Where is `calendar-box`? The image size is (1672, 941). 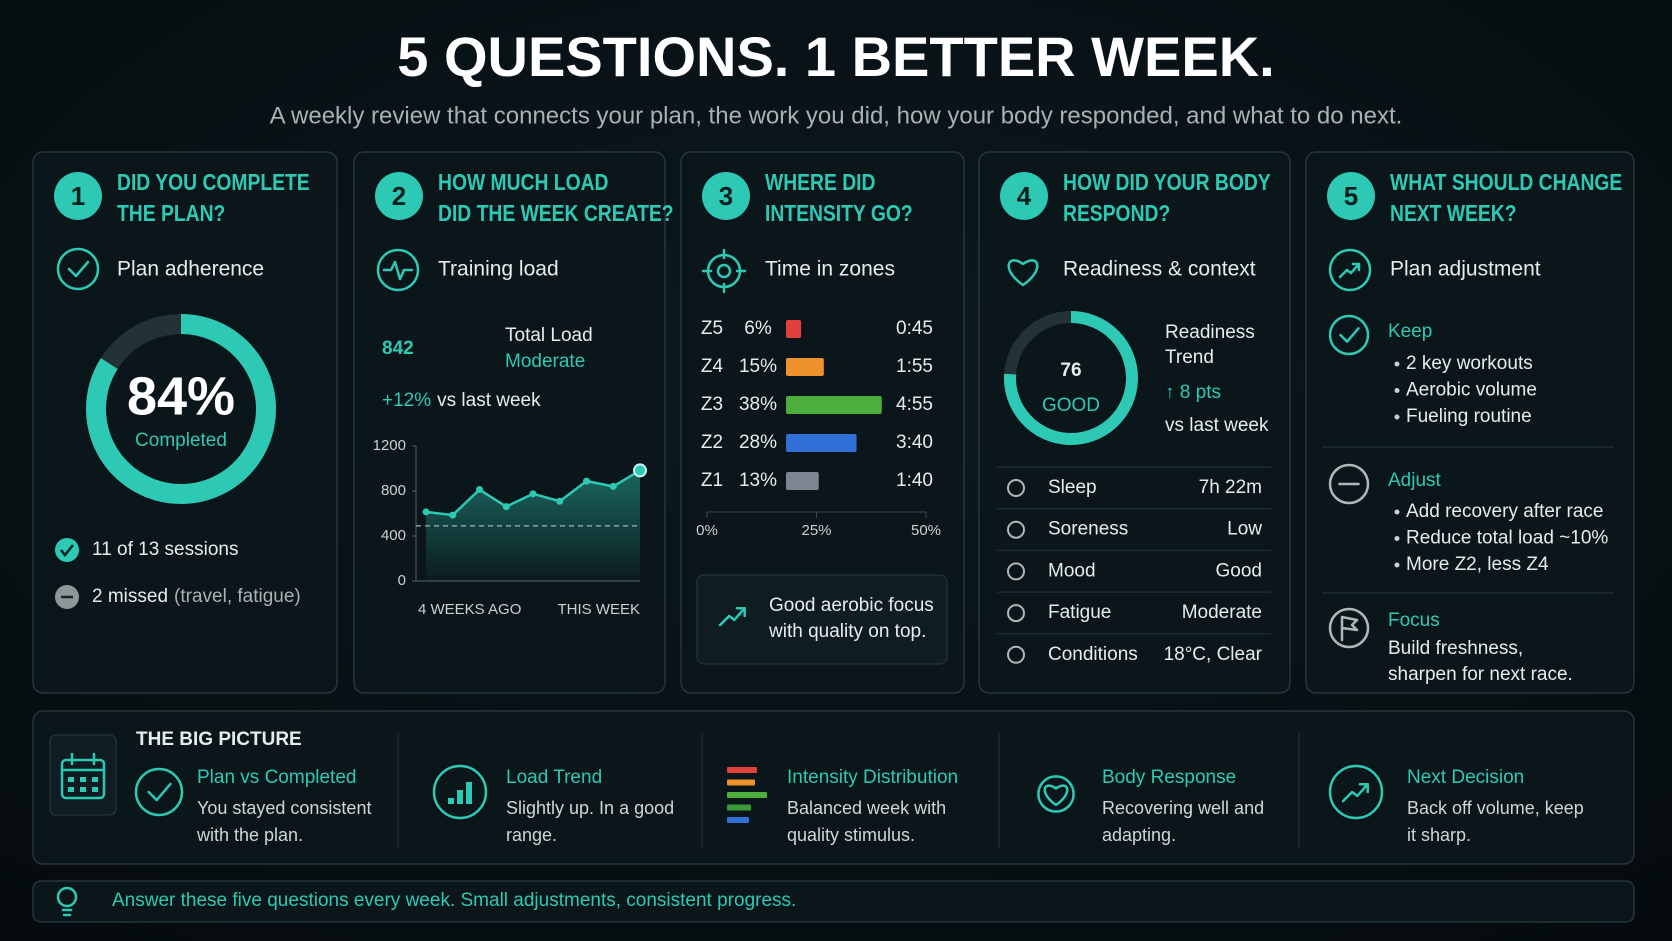
calendar-box is located at coordinates (83, 775).